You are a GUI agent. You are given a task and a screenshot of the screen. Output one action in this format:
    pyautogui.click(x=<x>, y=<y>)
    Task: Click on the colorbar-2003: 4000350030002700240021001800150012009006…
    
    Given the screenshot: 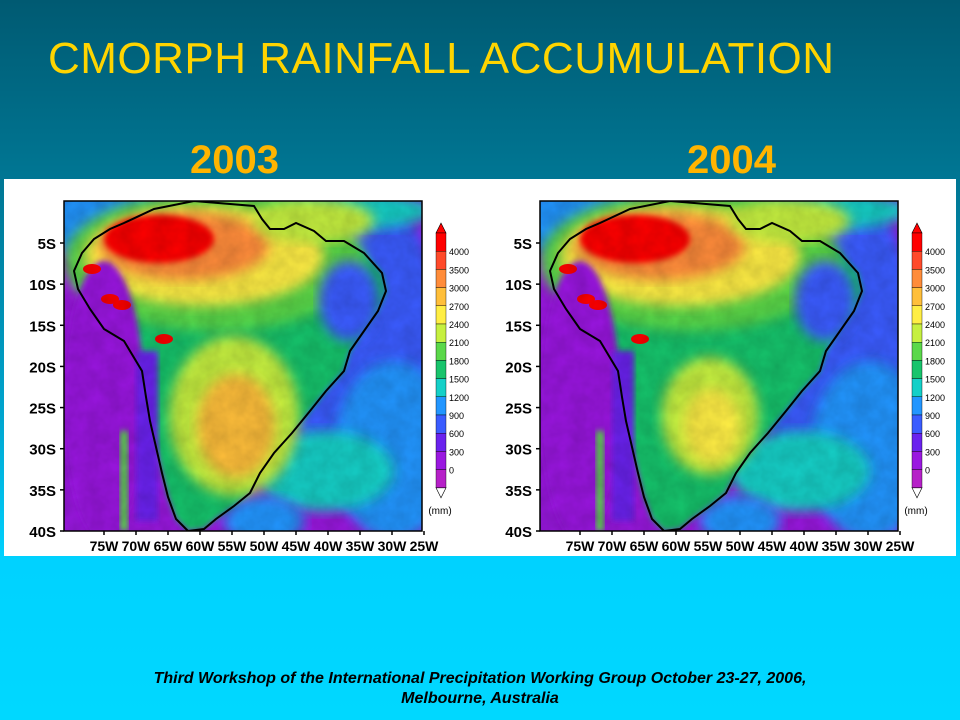 What is the action you would take?
    pyautogui.click(x=448, y=369)
    